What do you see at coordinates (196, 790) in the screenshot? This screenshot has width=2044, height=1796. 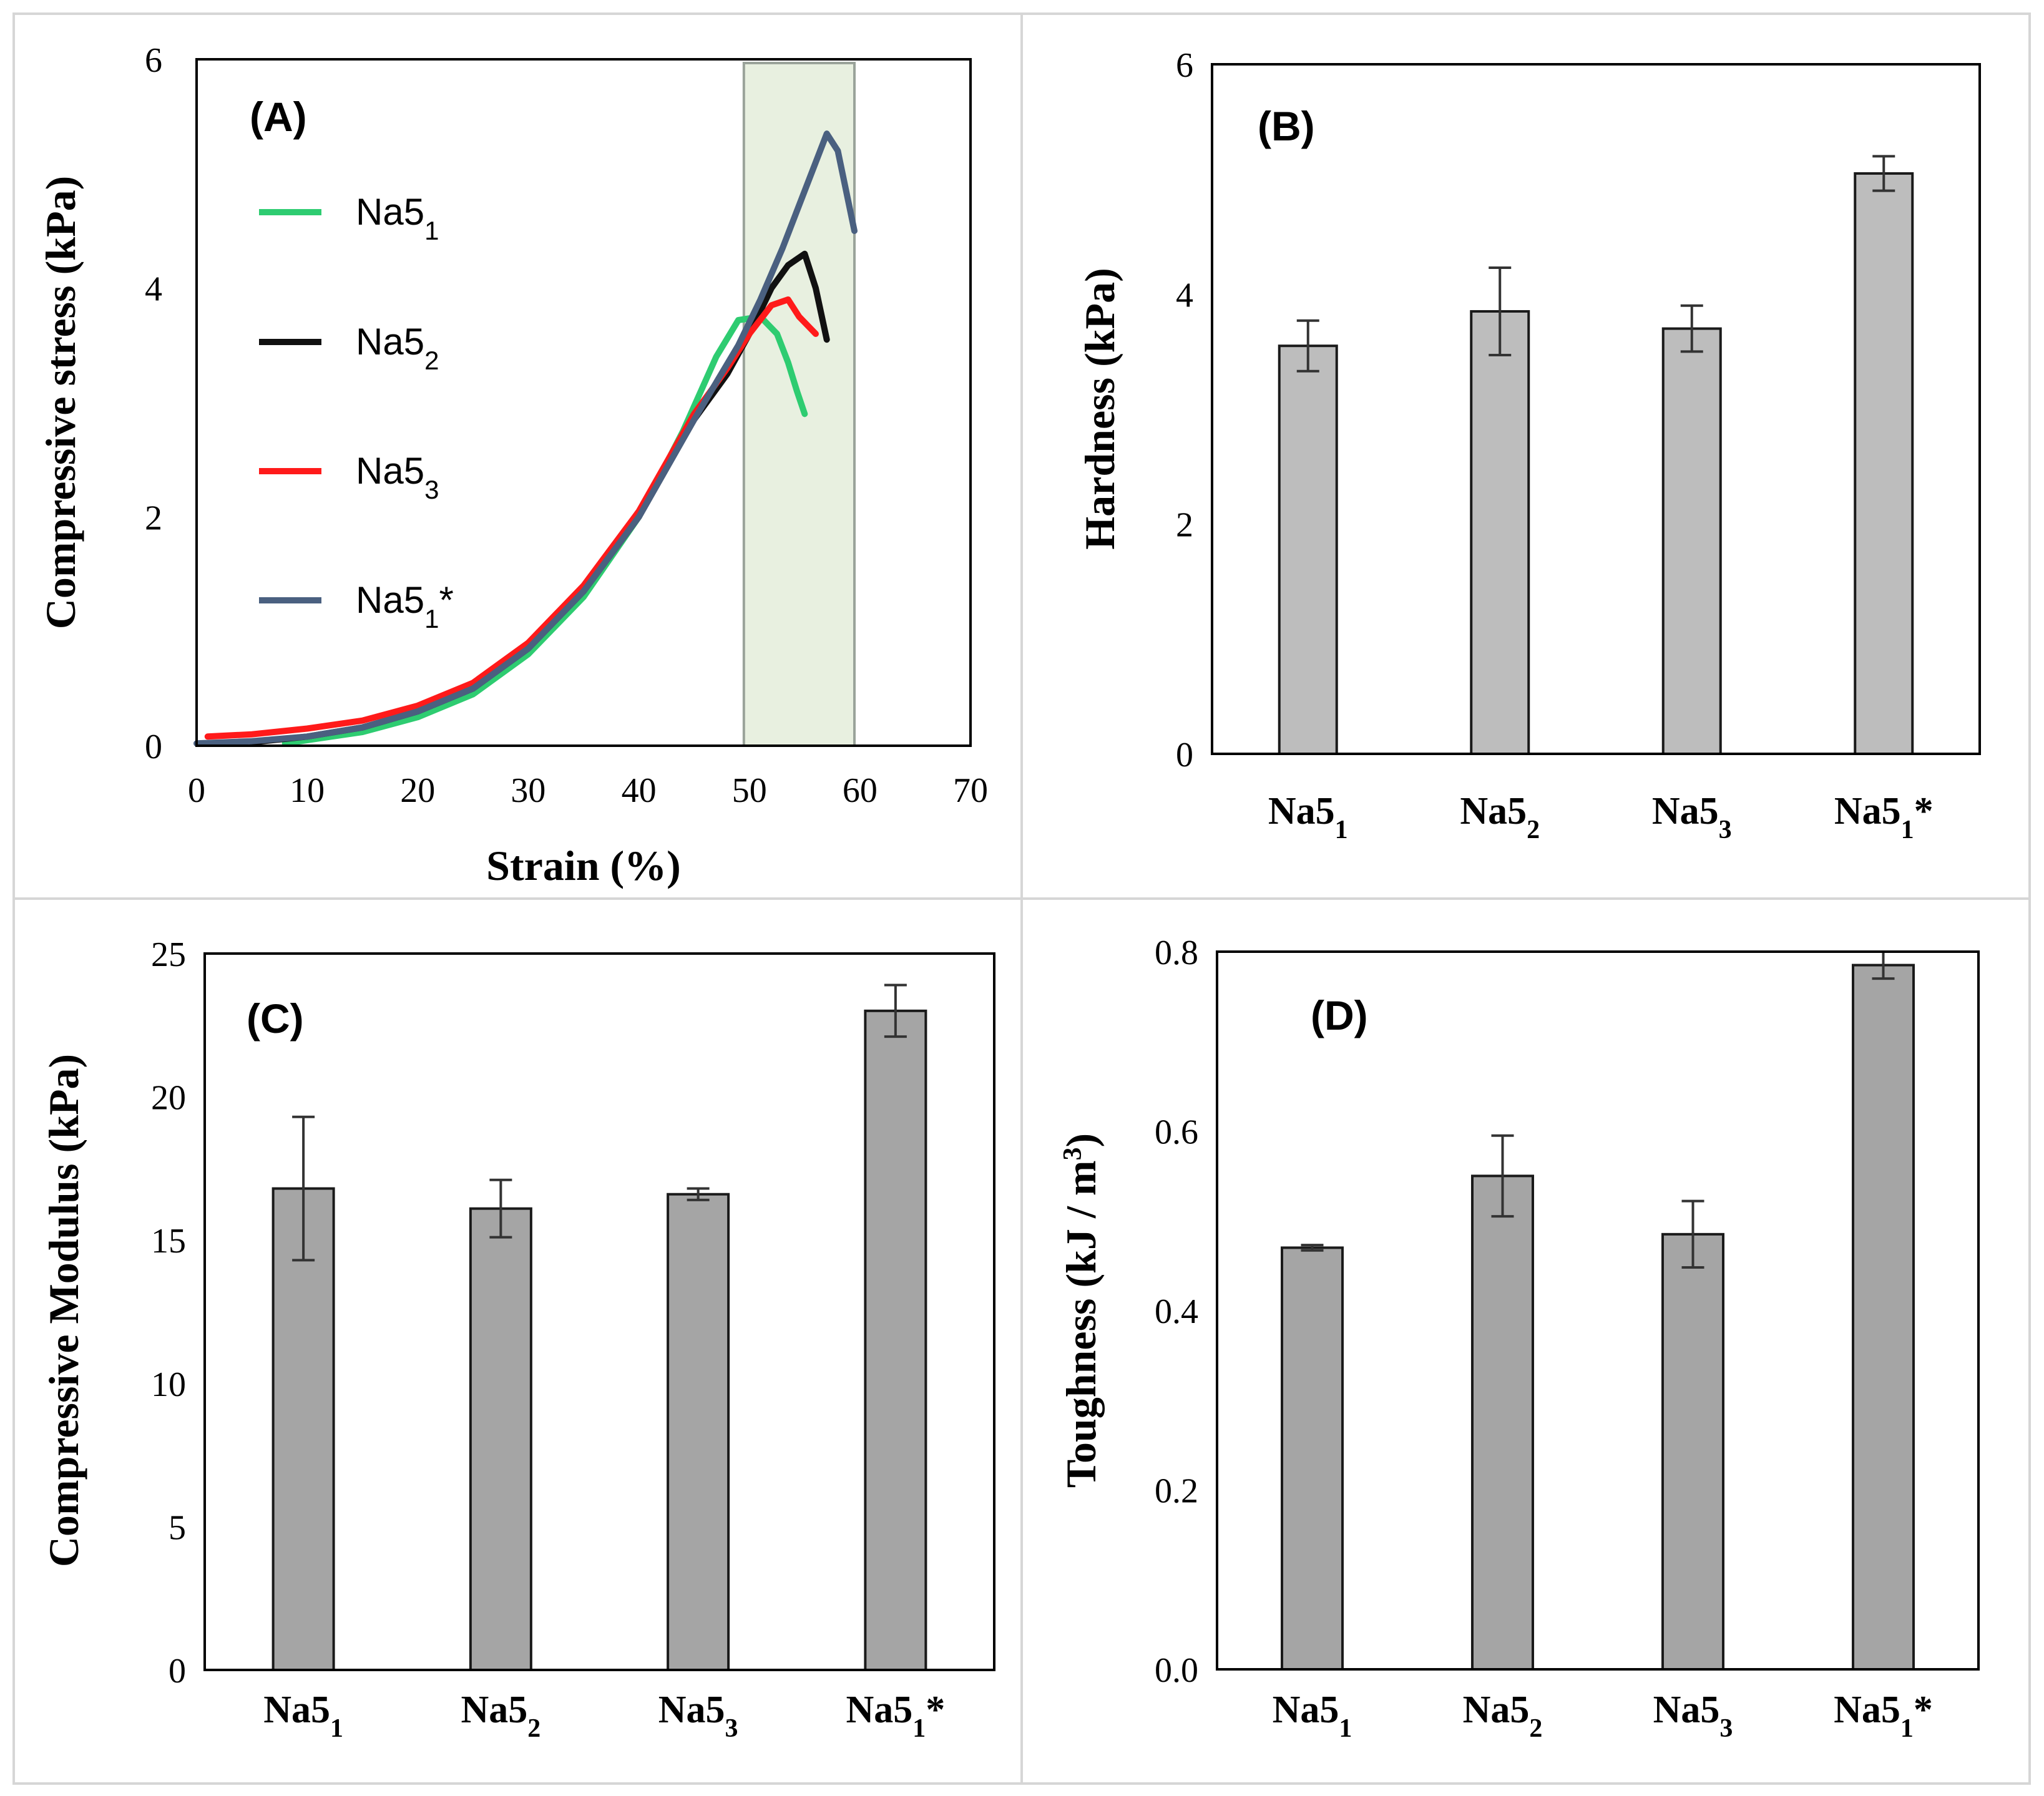 I see `x-tick-label: 0` at bounding box center [196, 790].